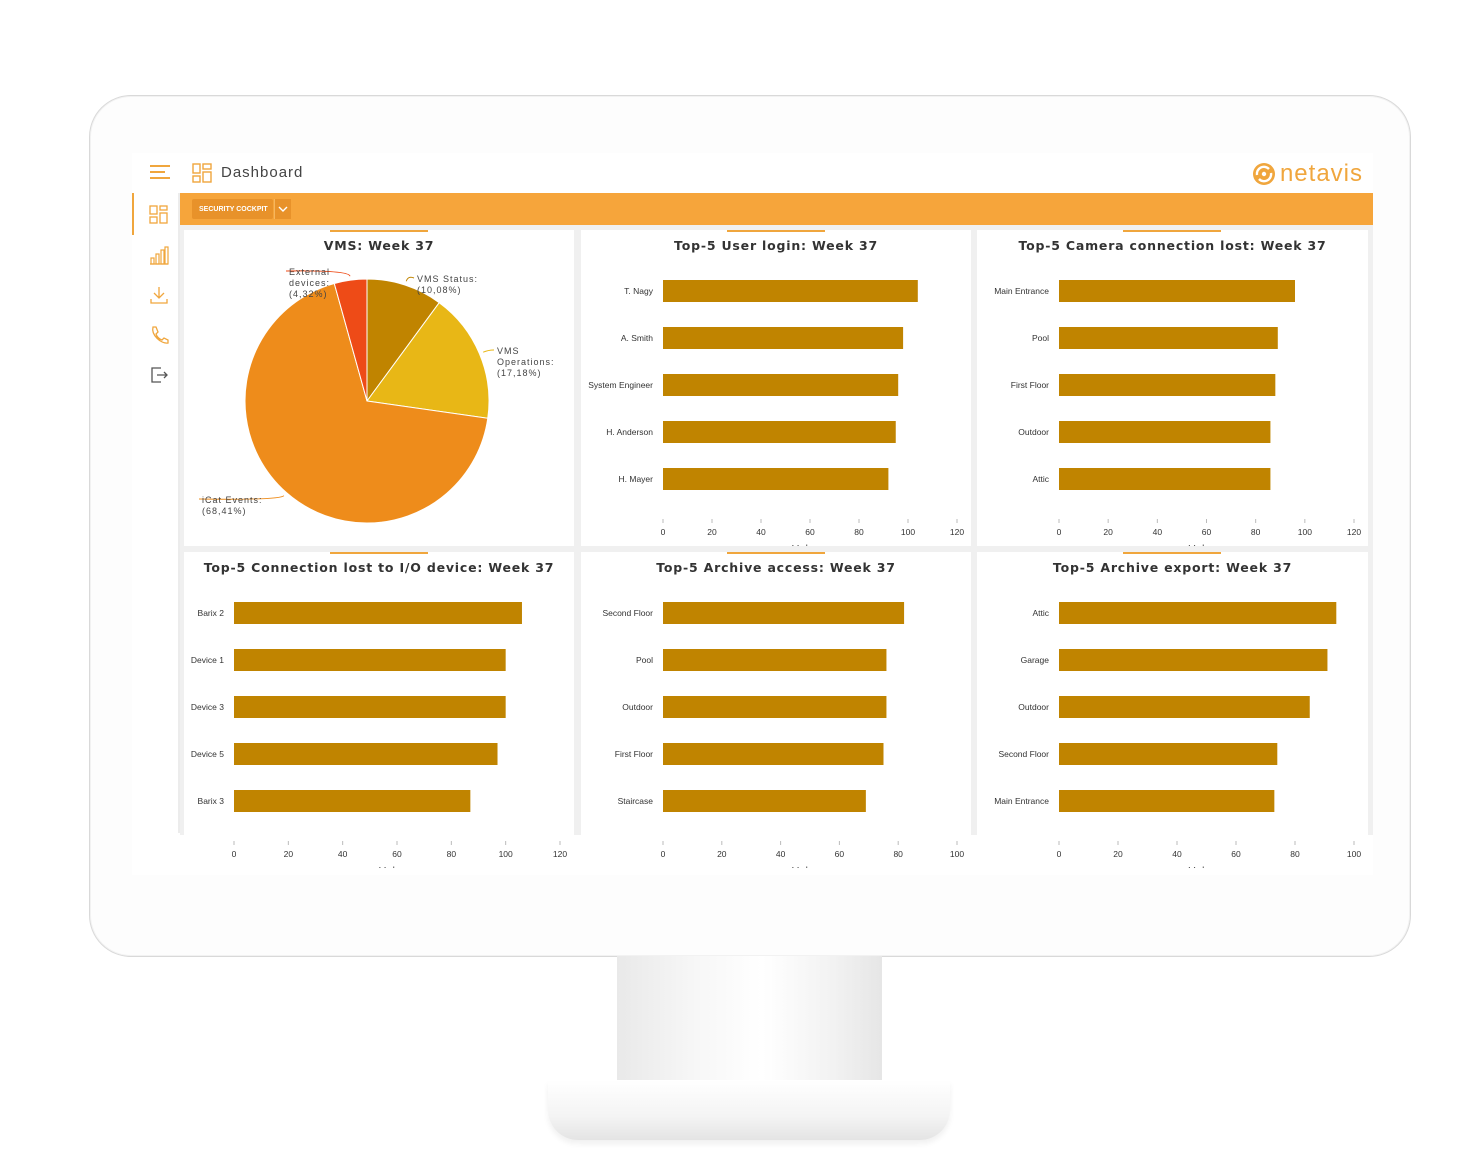 Image resolution: width=1476 pixels, height=1168 pixels. I want to click on hamburger-menu-icon, so click(160, 173).